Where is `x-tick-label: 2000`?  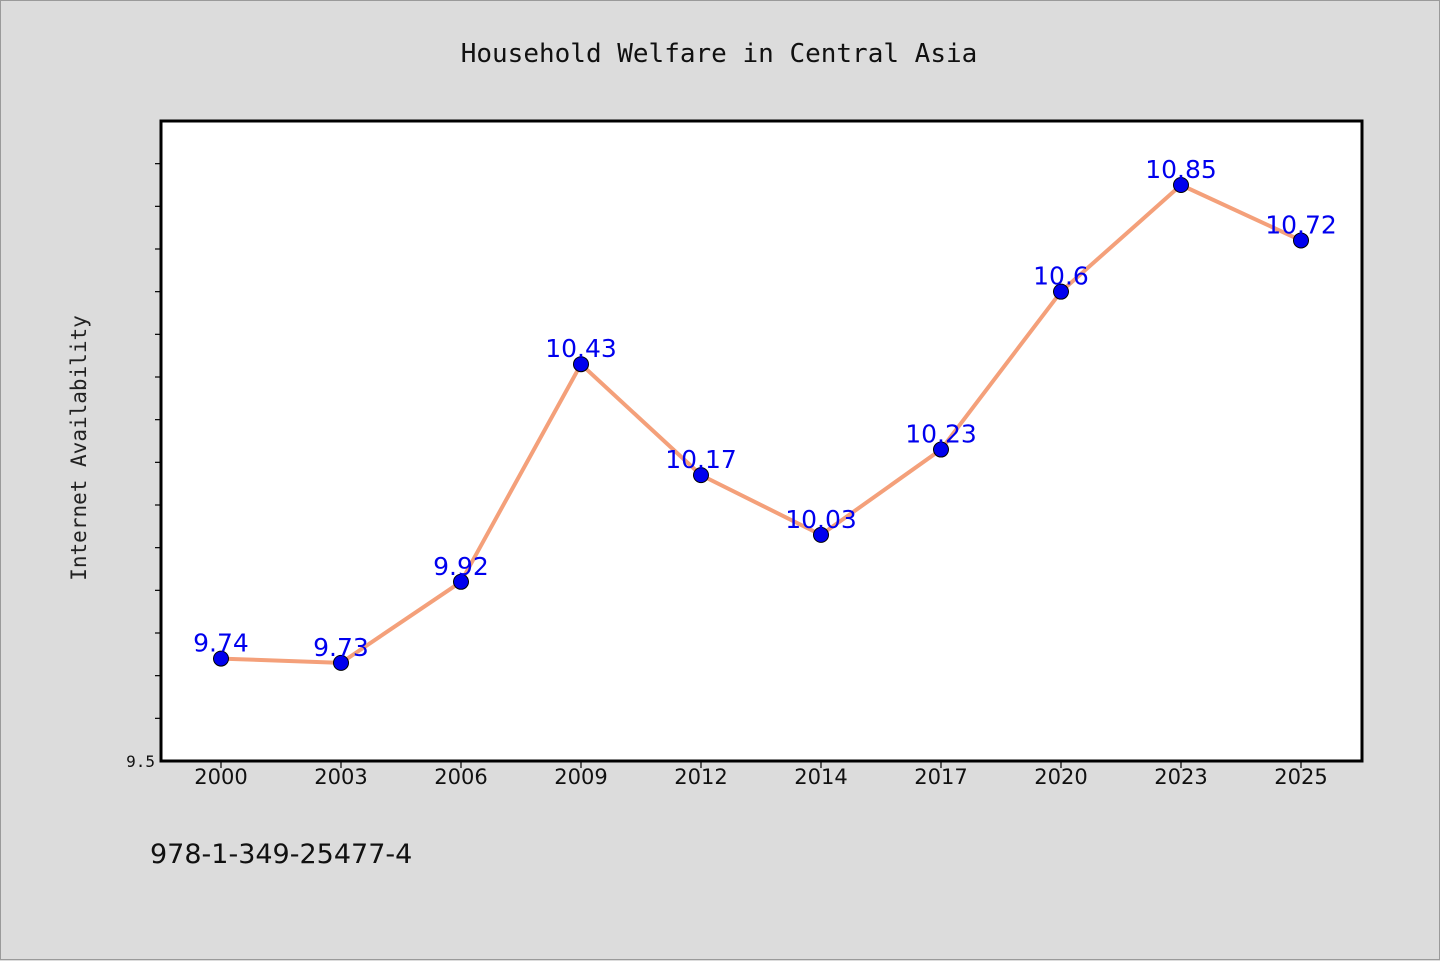 x-tick-label: 2000 is located at coordinates (220, 777).